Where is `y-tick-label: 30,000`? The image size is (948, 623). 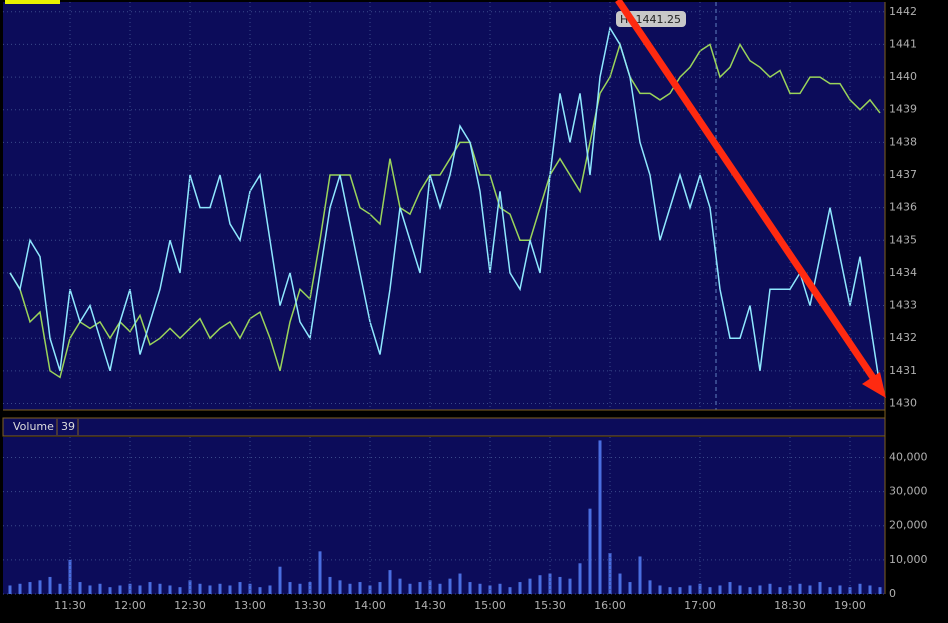 y-tick-label: 30,000 is located at coordinates (908, 491).